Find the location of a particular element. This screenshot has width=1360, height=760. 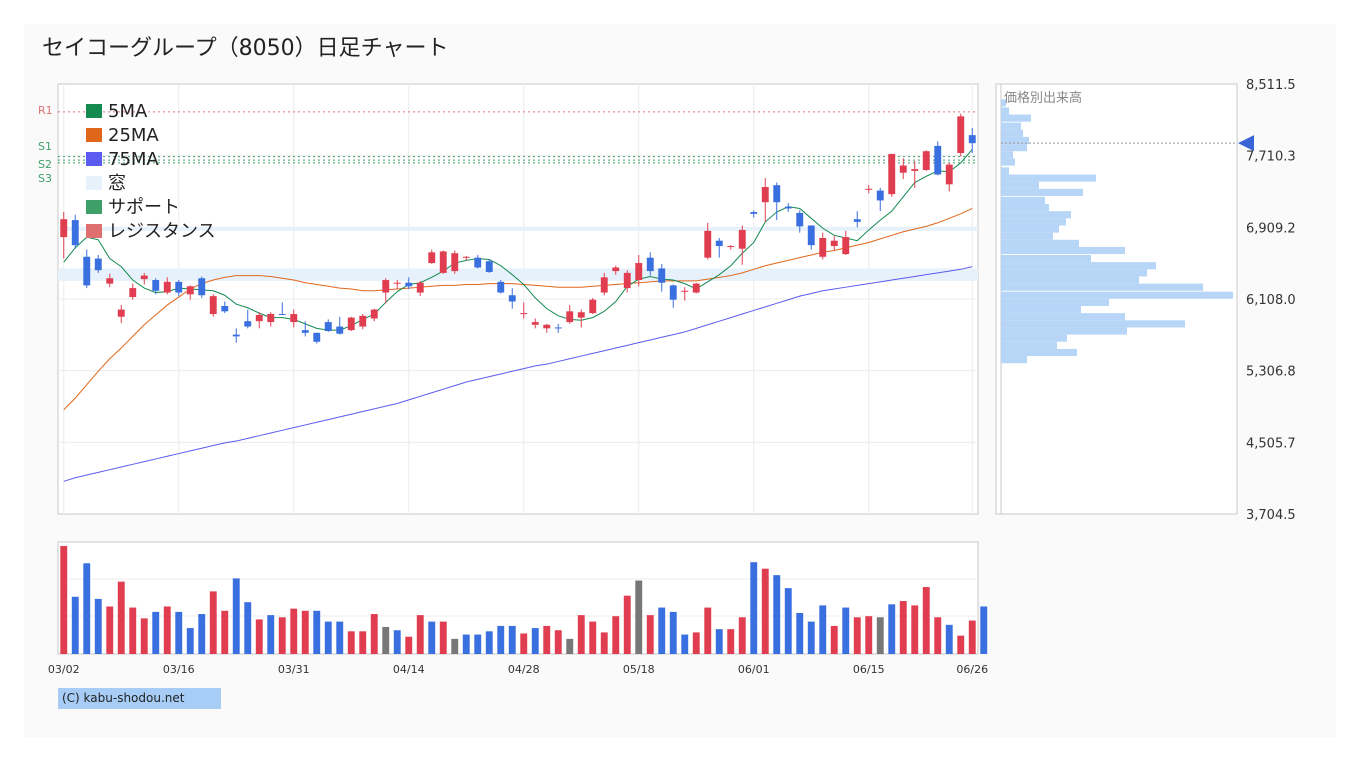

x-tick-label: 06/01 is located at coordinates (754, 669).